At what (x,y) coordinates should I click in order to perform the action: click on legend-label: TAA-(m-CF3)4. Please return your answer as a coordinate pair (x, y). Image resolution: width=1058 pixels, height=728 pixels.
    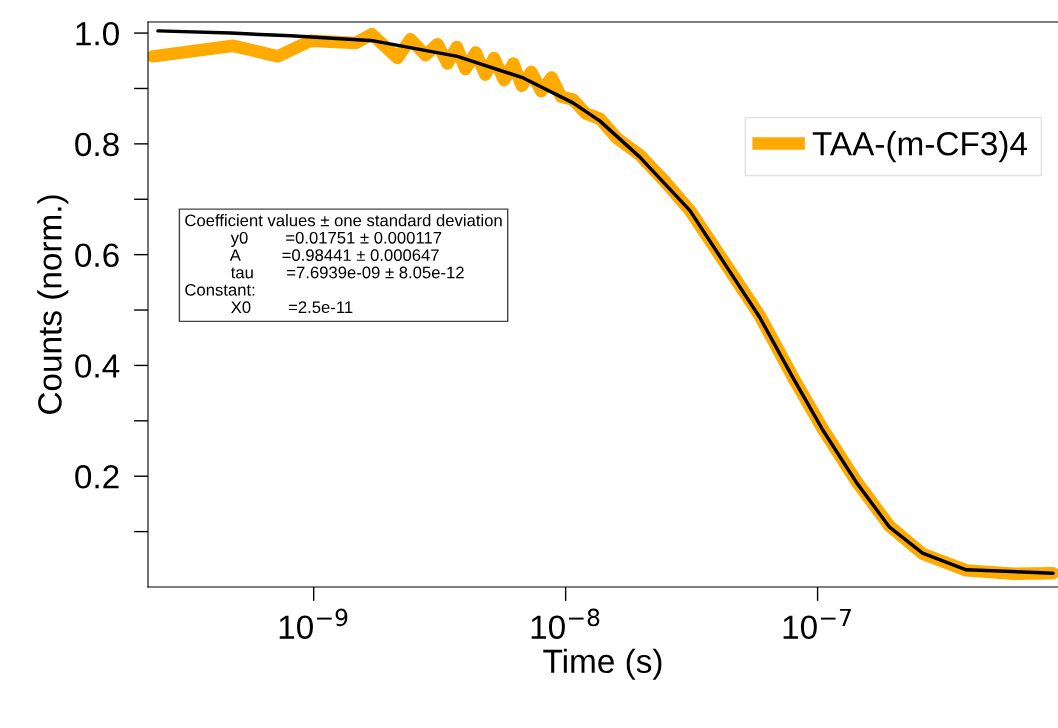
    Looking at the image, I should click on (920, 147).